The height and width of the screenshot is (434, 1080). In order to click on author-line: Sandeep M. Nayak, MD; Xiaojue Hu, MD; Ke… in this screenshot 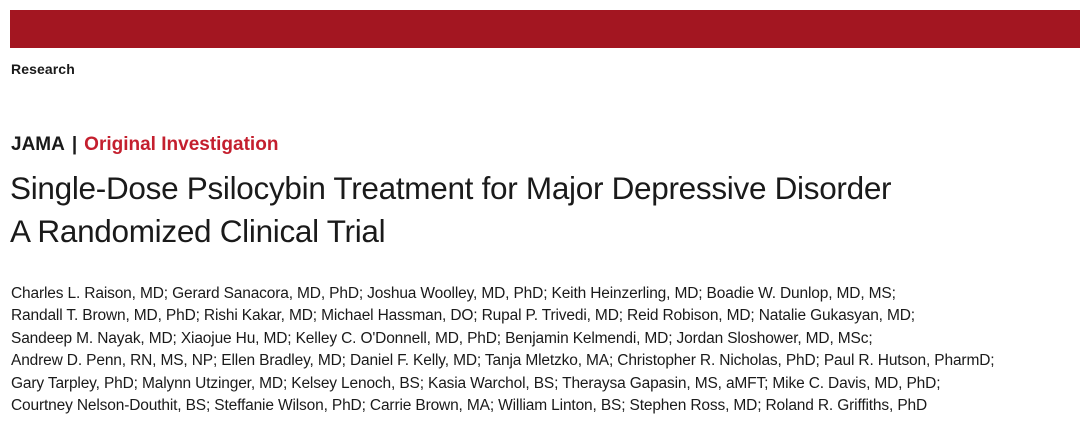, I will do `click(442, 338)`.